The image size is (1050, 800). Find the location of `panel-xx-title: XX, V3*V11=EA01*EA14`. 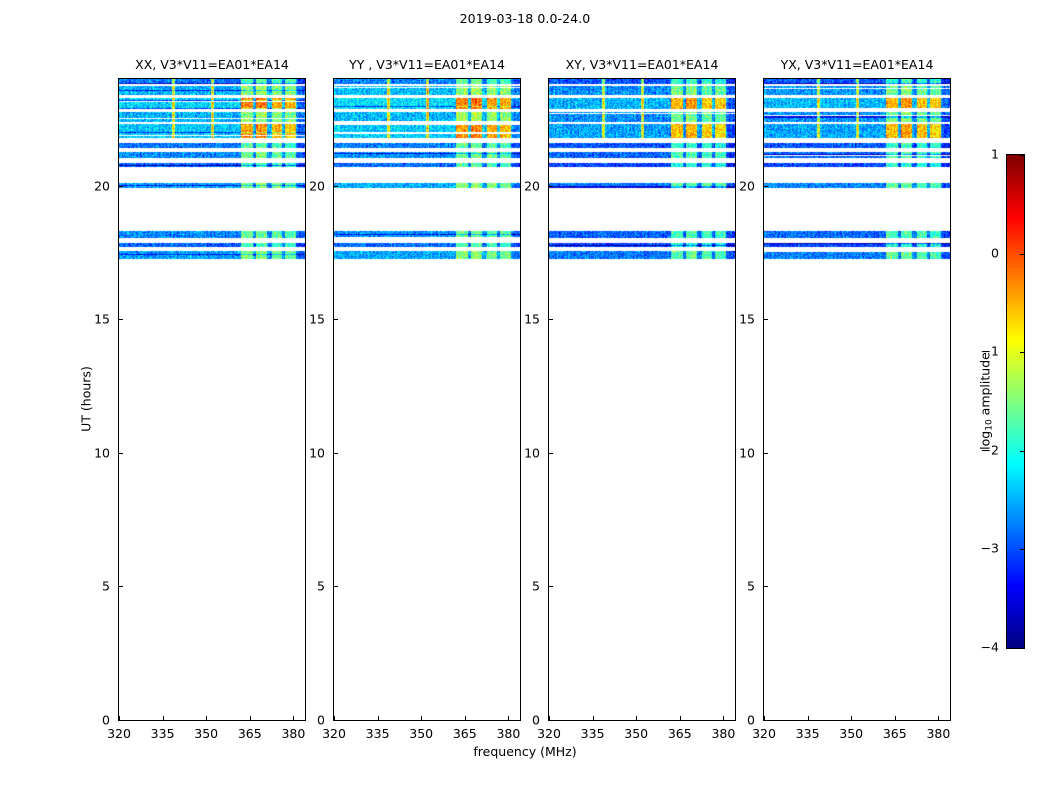

panel-xx-title: XX, V3*V11=EA01*EA14 is located at coordinates (212, 64).